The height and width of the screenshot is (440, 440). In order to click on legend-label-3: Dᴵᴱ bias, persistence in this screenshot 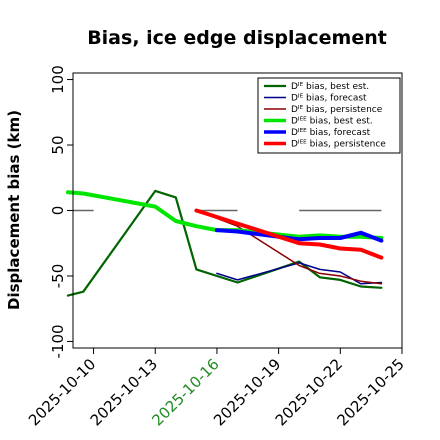, I will do `click(337, 110)`.